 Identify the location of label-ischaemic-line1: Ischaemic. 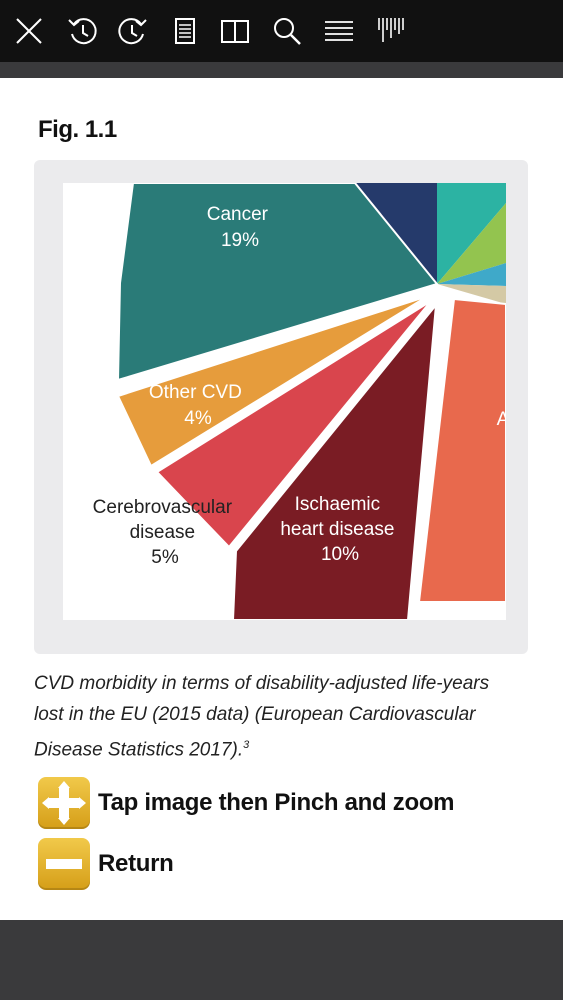
(338, 504).